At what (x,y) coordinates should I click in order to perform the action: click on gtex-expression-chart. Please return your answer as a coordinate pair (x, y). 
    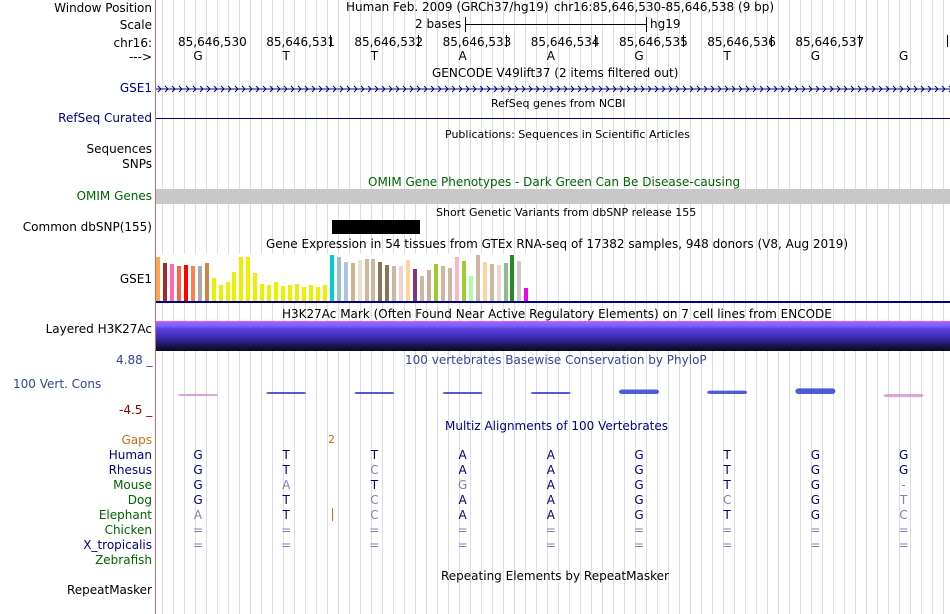
    Looking at the image, I should click on (346, 277).